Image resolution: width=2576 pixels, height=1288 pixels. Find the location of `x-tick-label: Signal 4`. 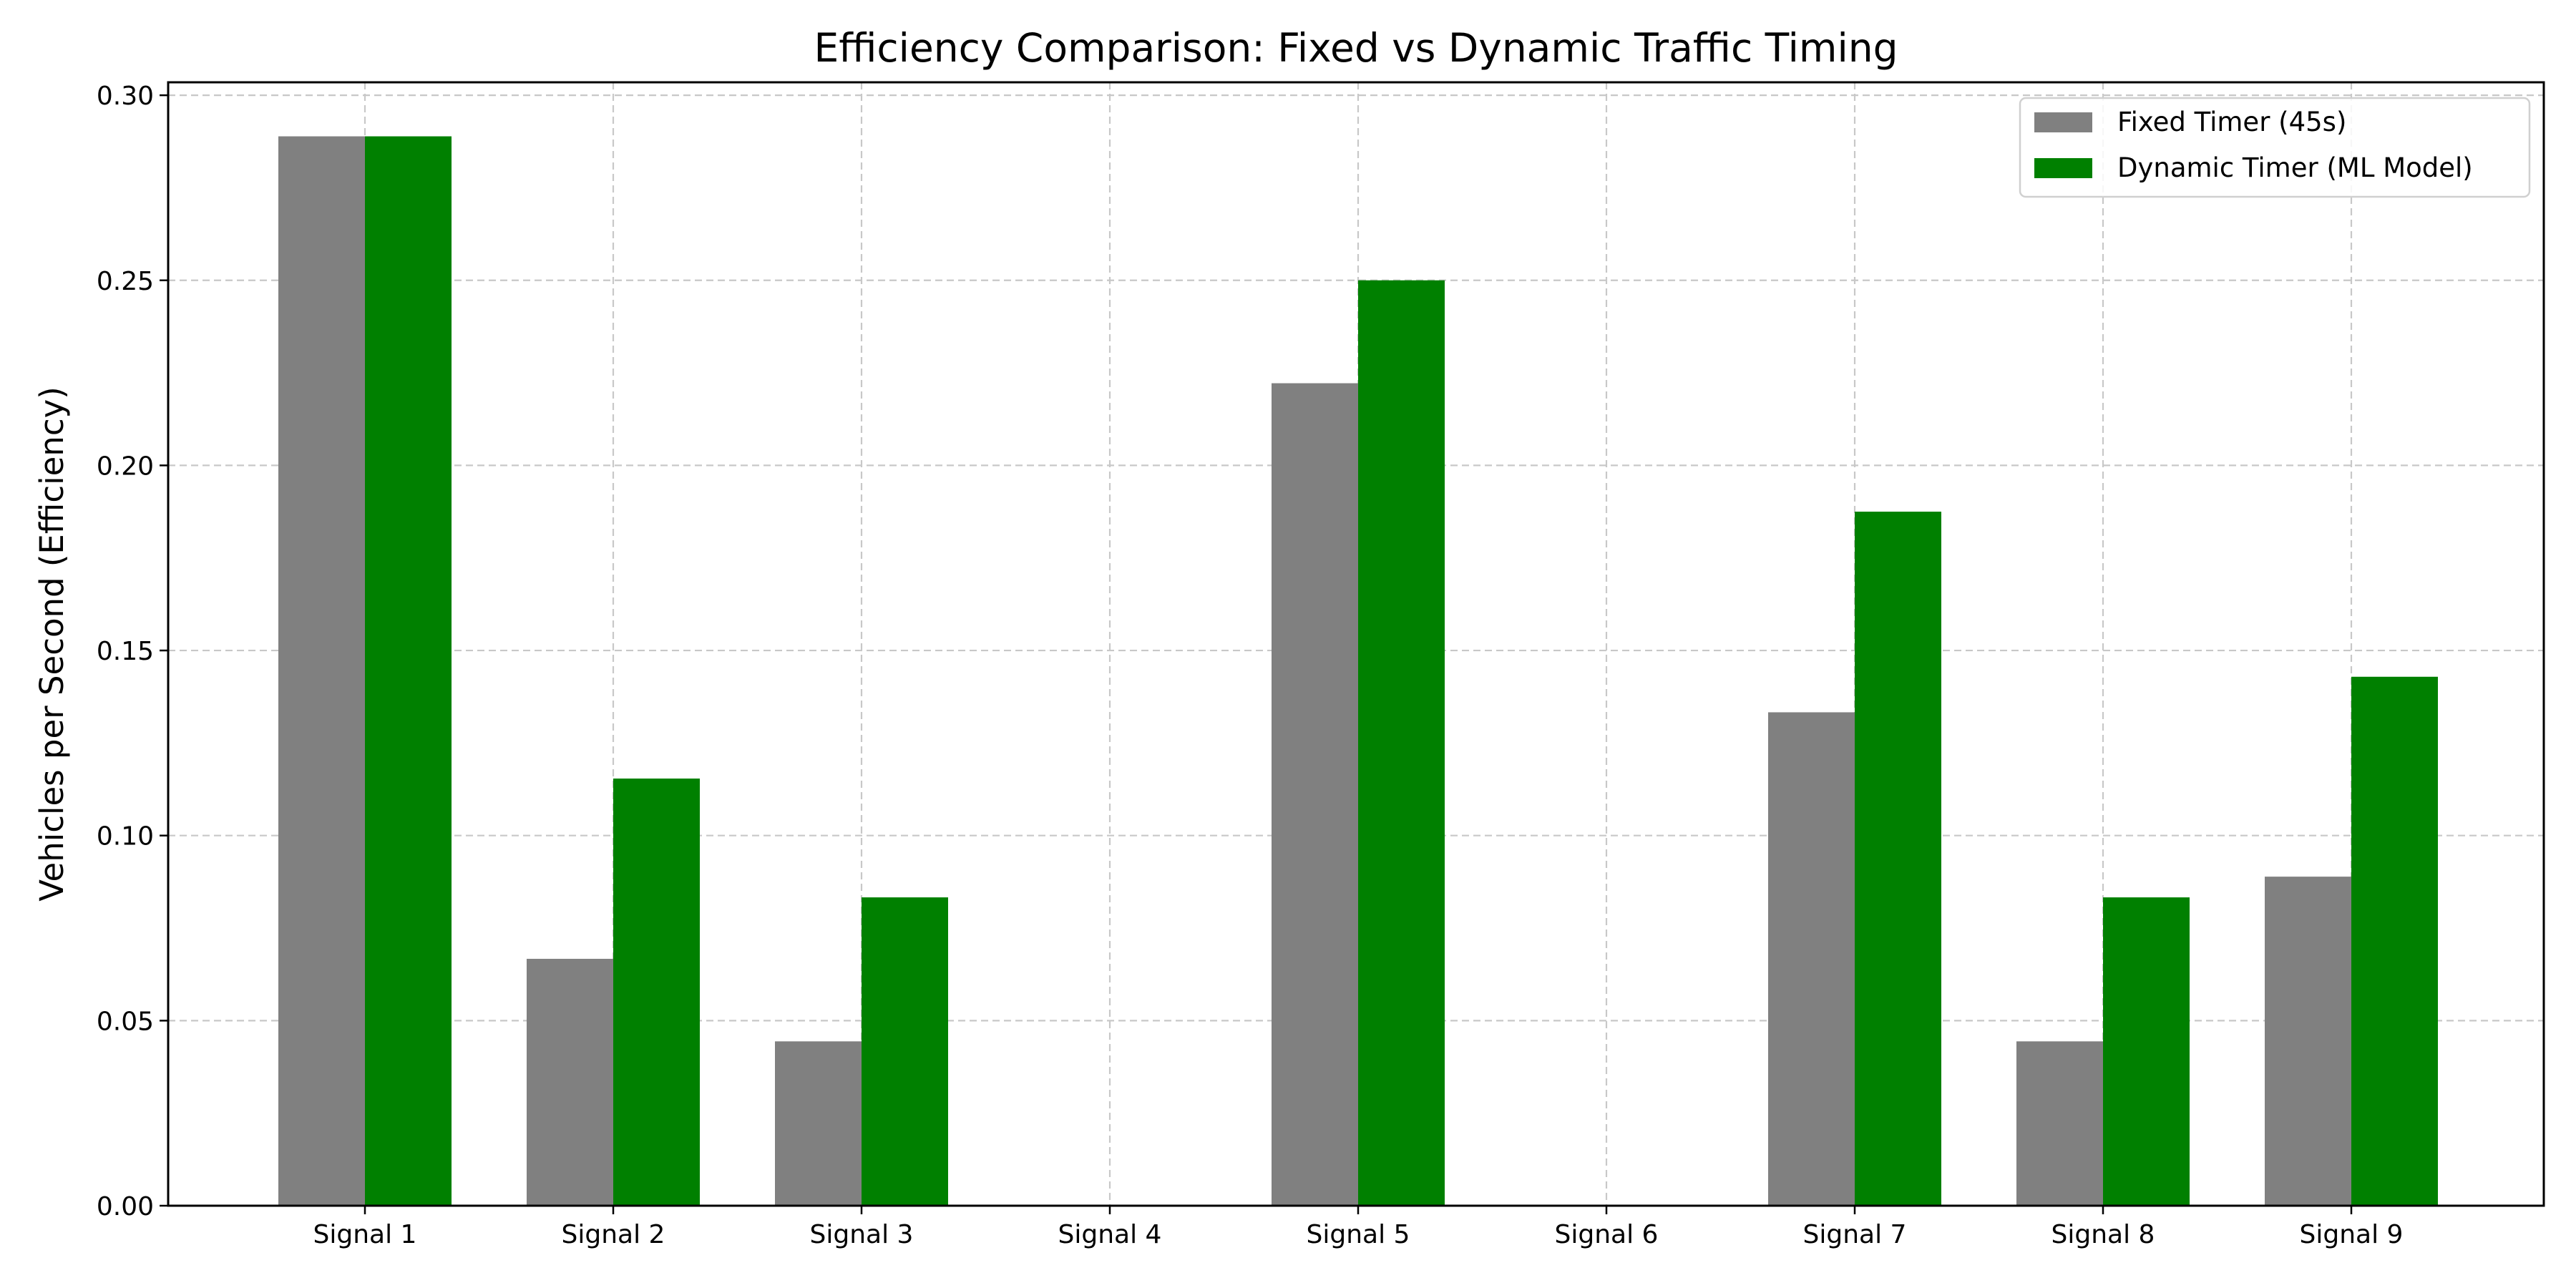

x-tick-label: Signal 4 is located at coordinates (1110, 1234).